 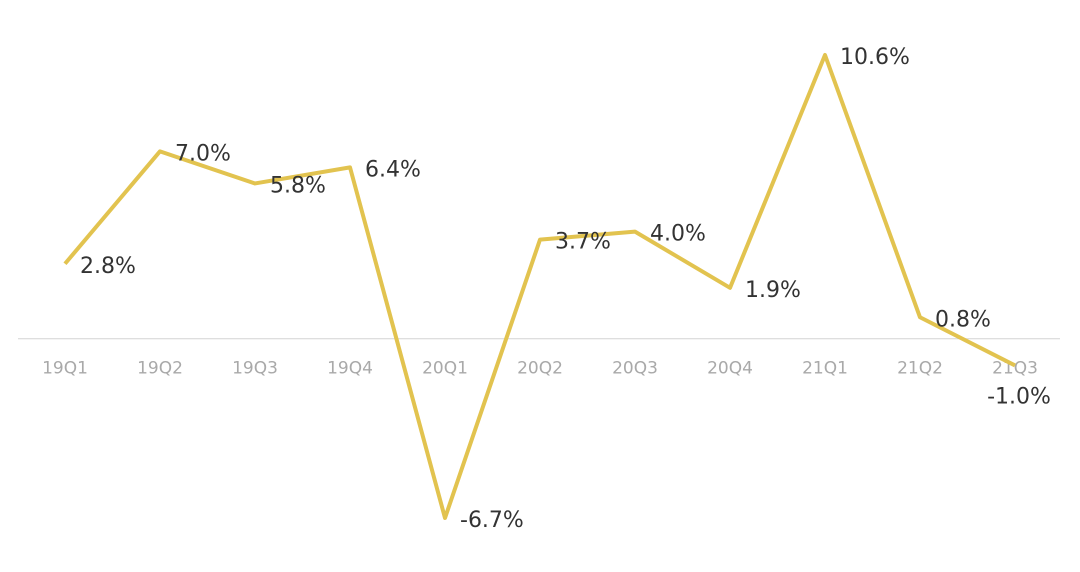 I want to click on data-label: 4.0%, so click(x=678, y=234).